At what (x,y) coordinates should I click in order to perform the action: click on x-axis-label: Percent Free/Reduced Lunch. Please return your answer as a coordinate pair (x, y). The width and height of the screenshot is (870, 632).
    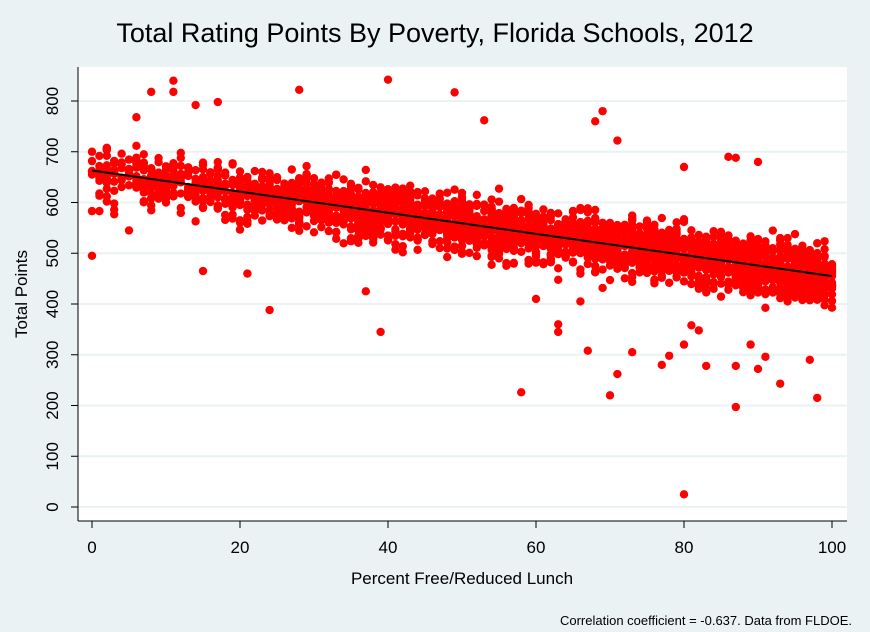
    Looking at the image, I should click on (462, 578).